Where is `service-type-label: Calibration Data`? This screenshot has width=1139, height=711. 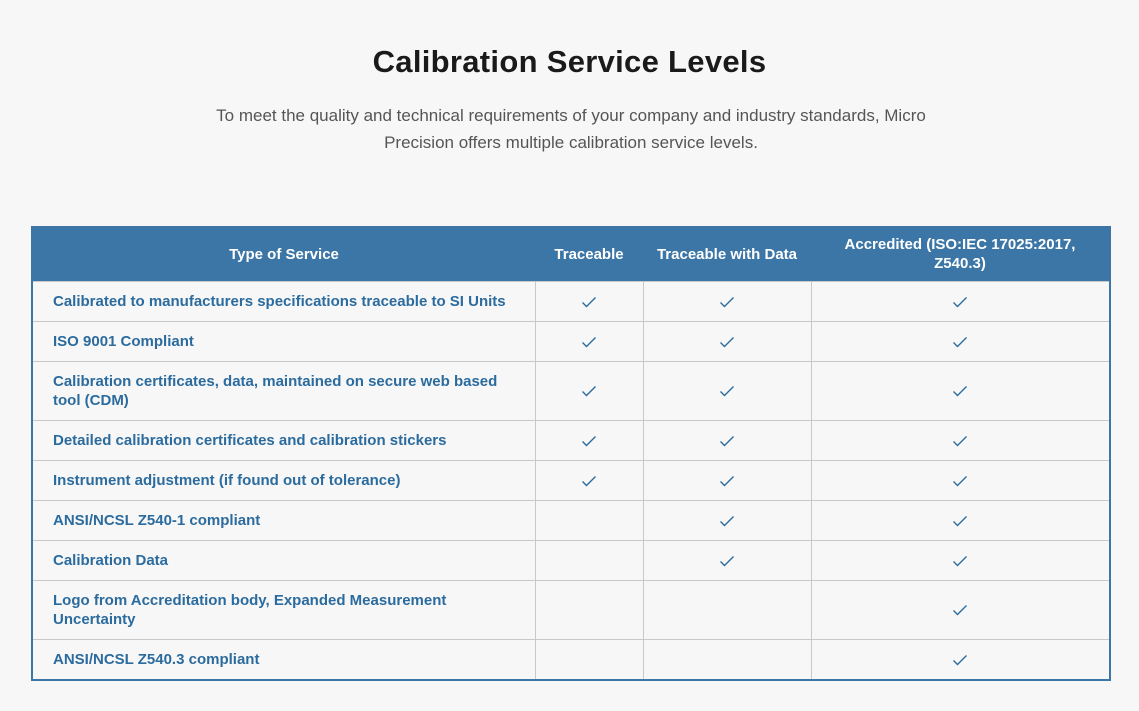
service-type-label: Calibration Data is located at coordinates (284, 559).